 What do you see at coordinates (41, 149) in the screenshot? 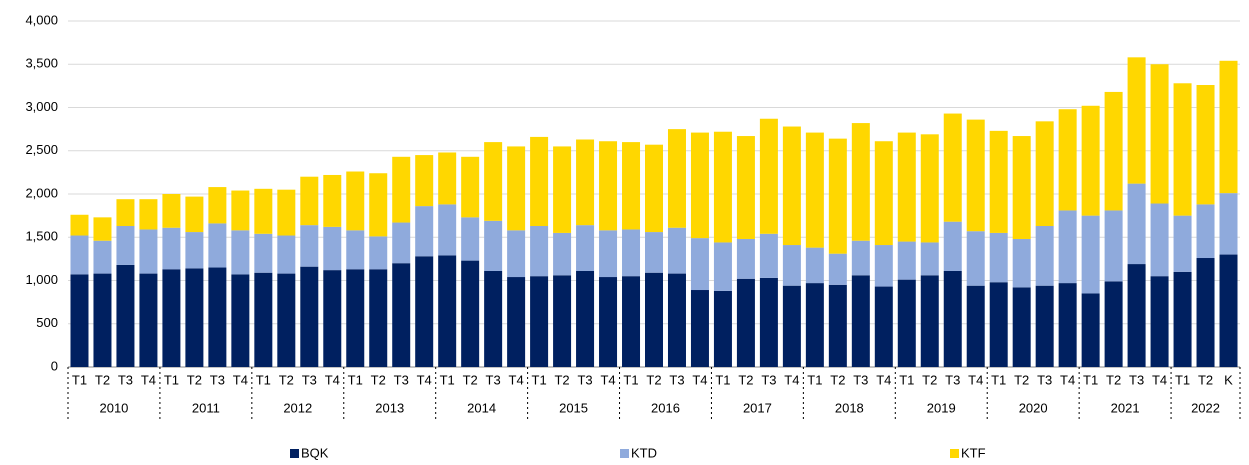
I see `y-tick-label: 2,500` at bounding box center [41, 149].